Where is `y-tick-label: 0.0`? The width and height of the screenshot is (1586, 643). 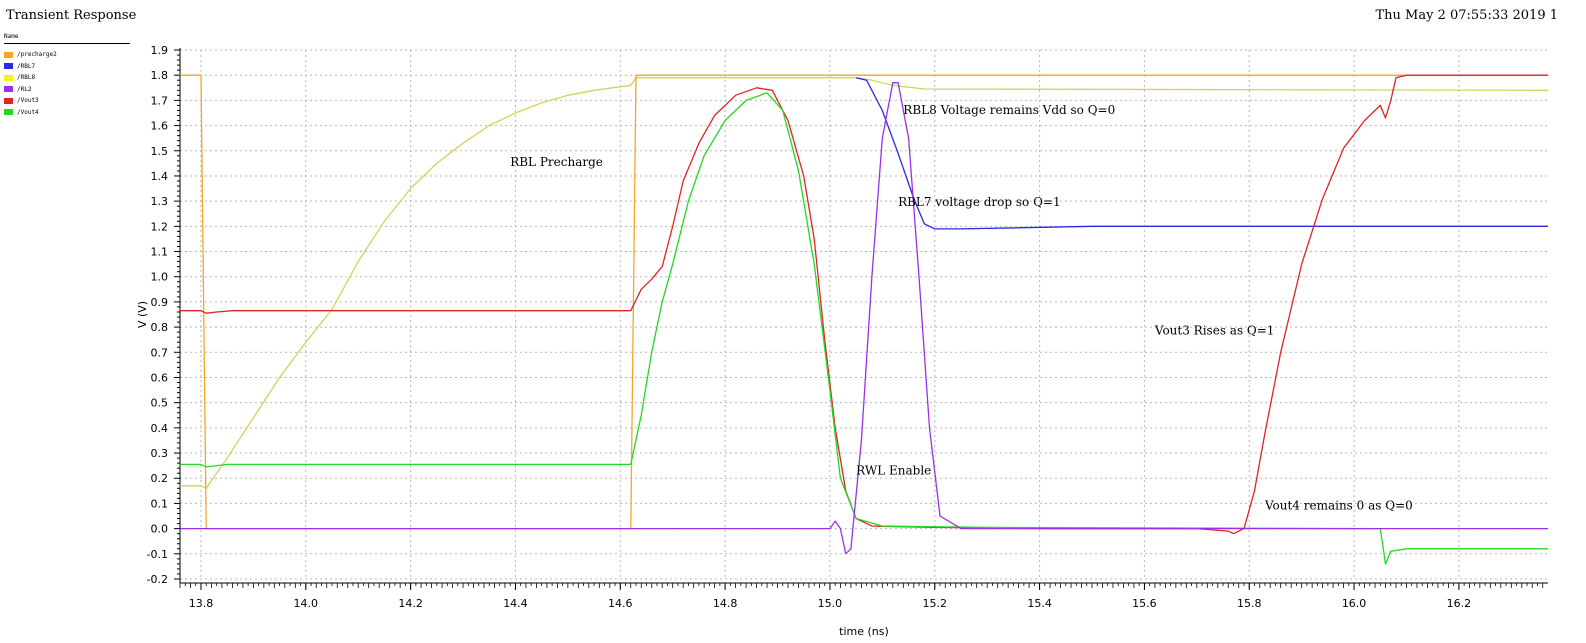
y-tick-label: 0.0 is located at coordinates (160, 529).